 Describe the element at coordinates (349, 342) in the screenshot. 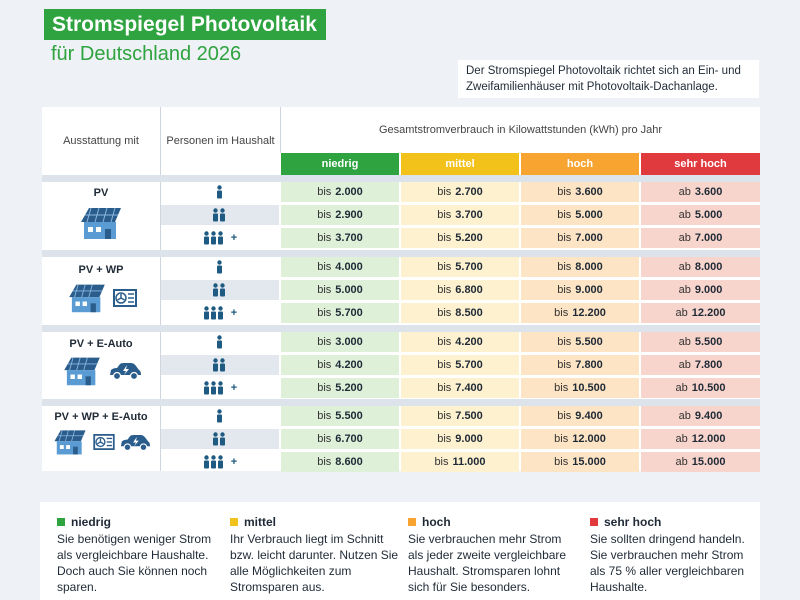

I see `value-number: 3.000` at that location.